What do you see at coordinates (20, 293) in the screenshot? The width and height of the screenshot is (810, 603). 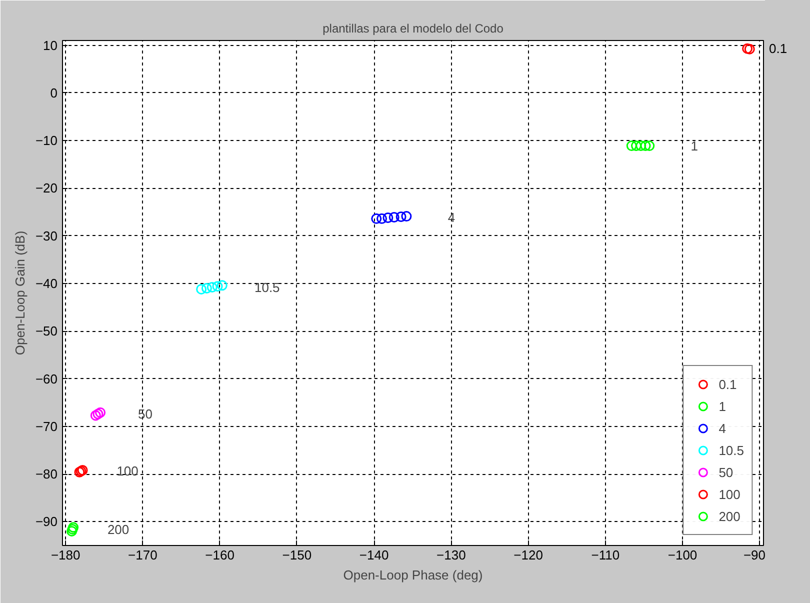 I see `y-axis-title: Open-Loop Gain (dB)` at bounding box center [20, 293].